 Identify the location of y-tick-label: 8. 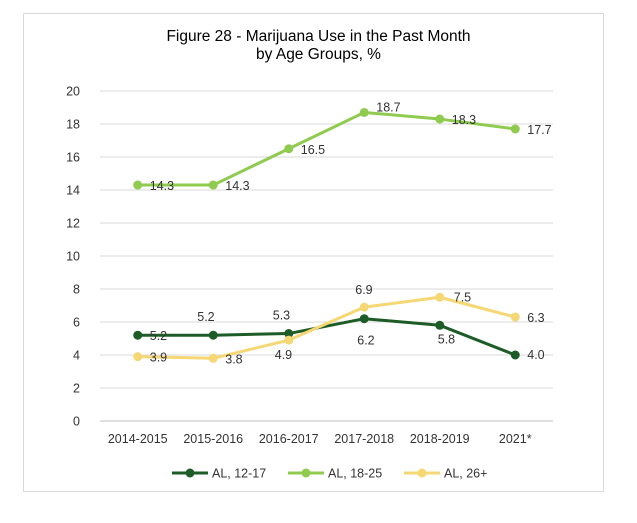
(76, 290).